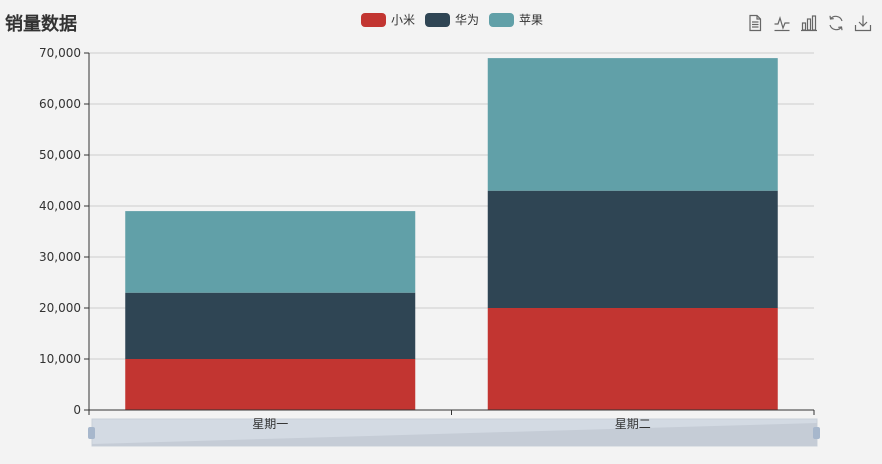 The width and height of the screenshot is (882, 464). I want to click on y-tick-label: 40,000, so click(60, 206).